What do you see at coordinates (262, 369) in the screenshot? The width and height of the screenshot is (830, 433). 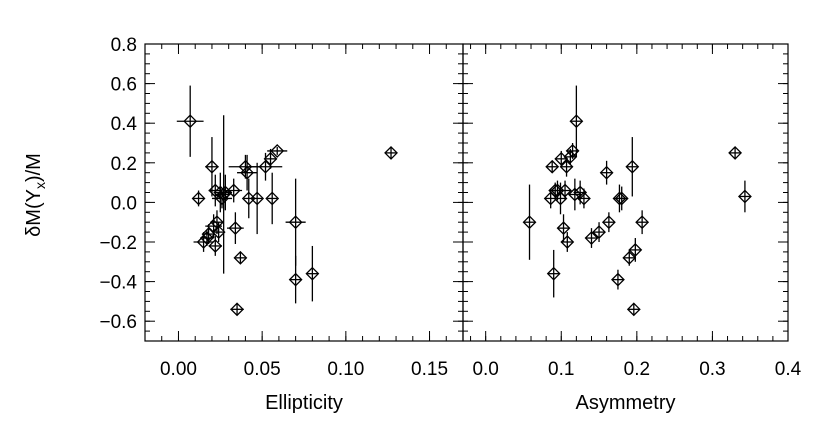 I see `x-tick-label: 0.05` at bounding box center [262, 369].